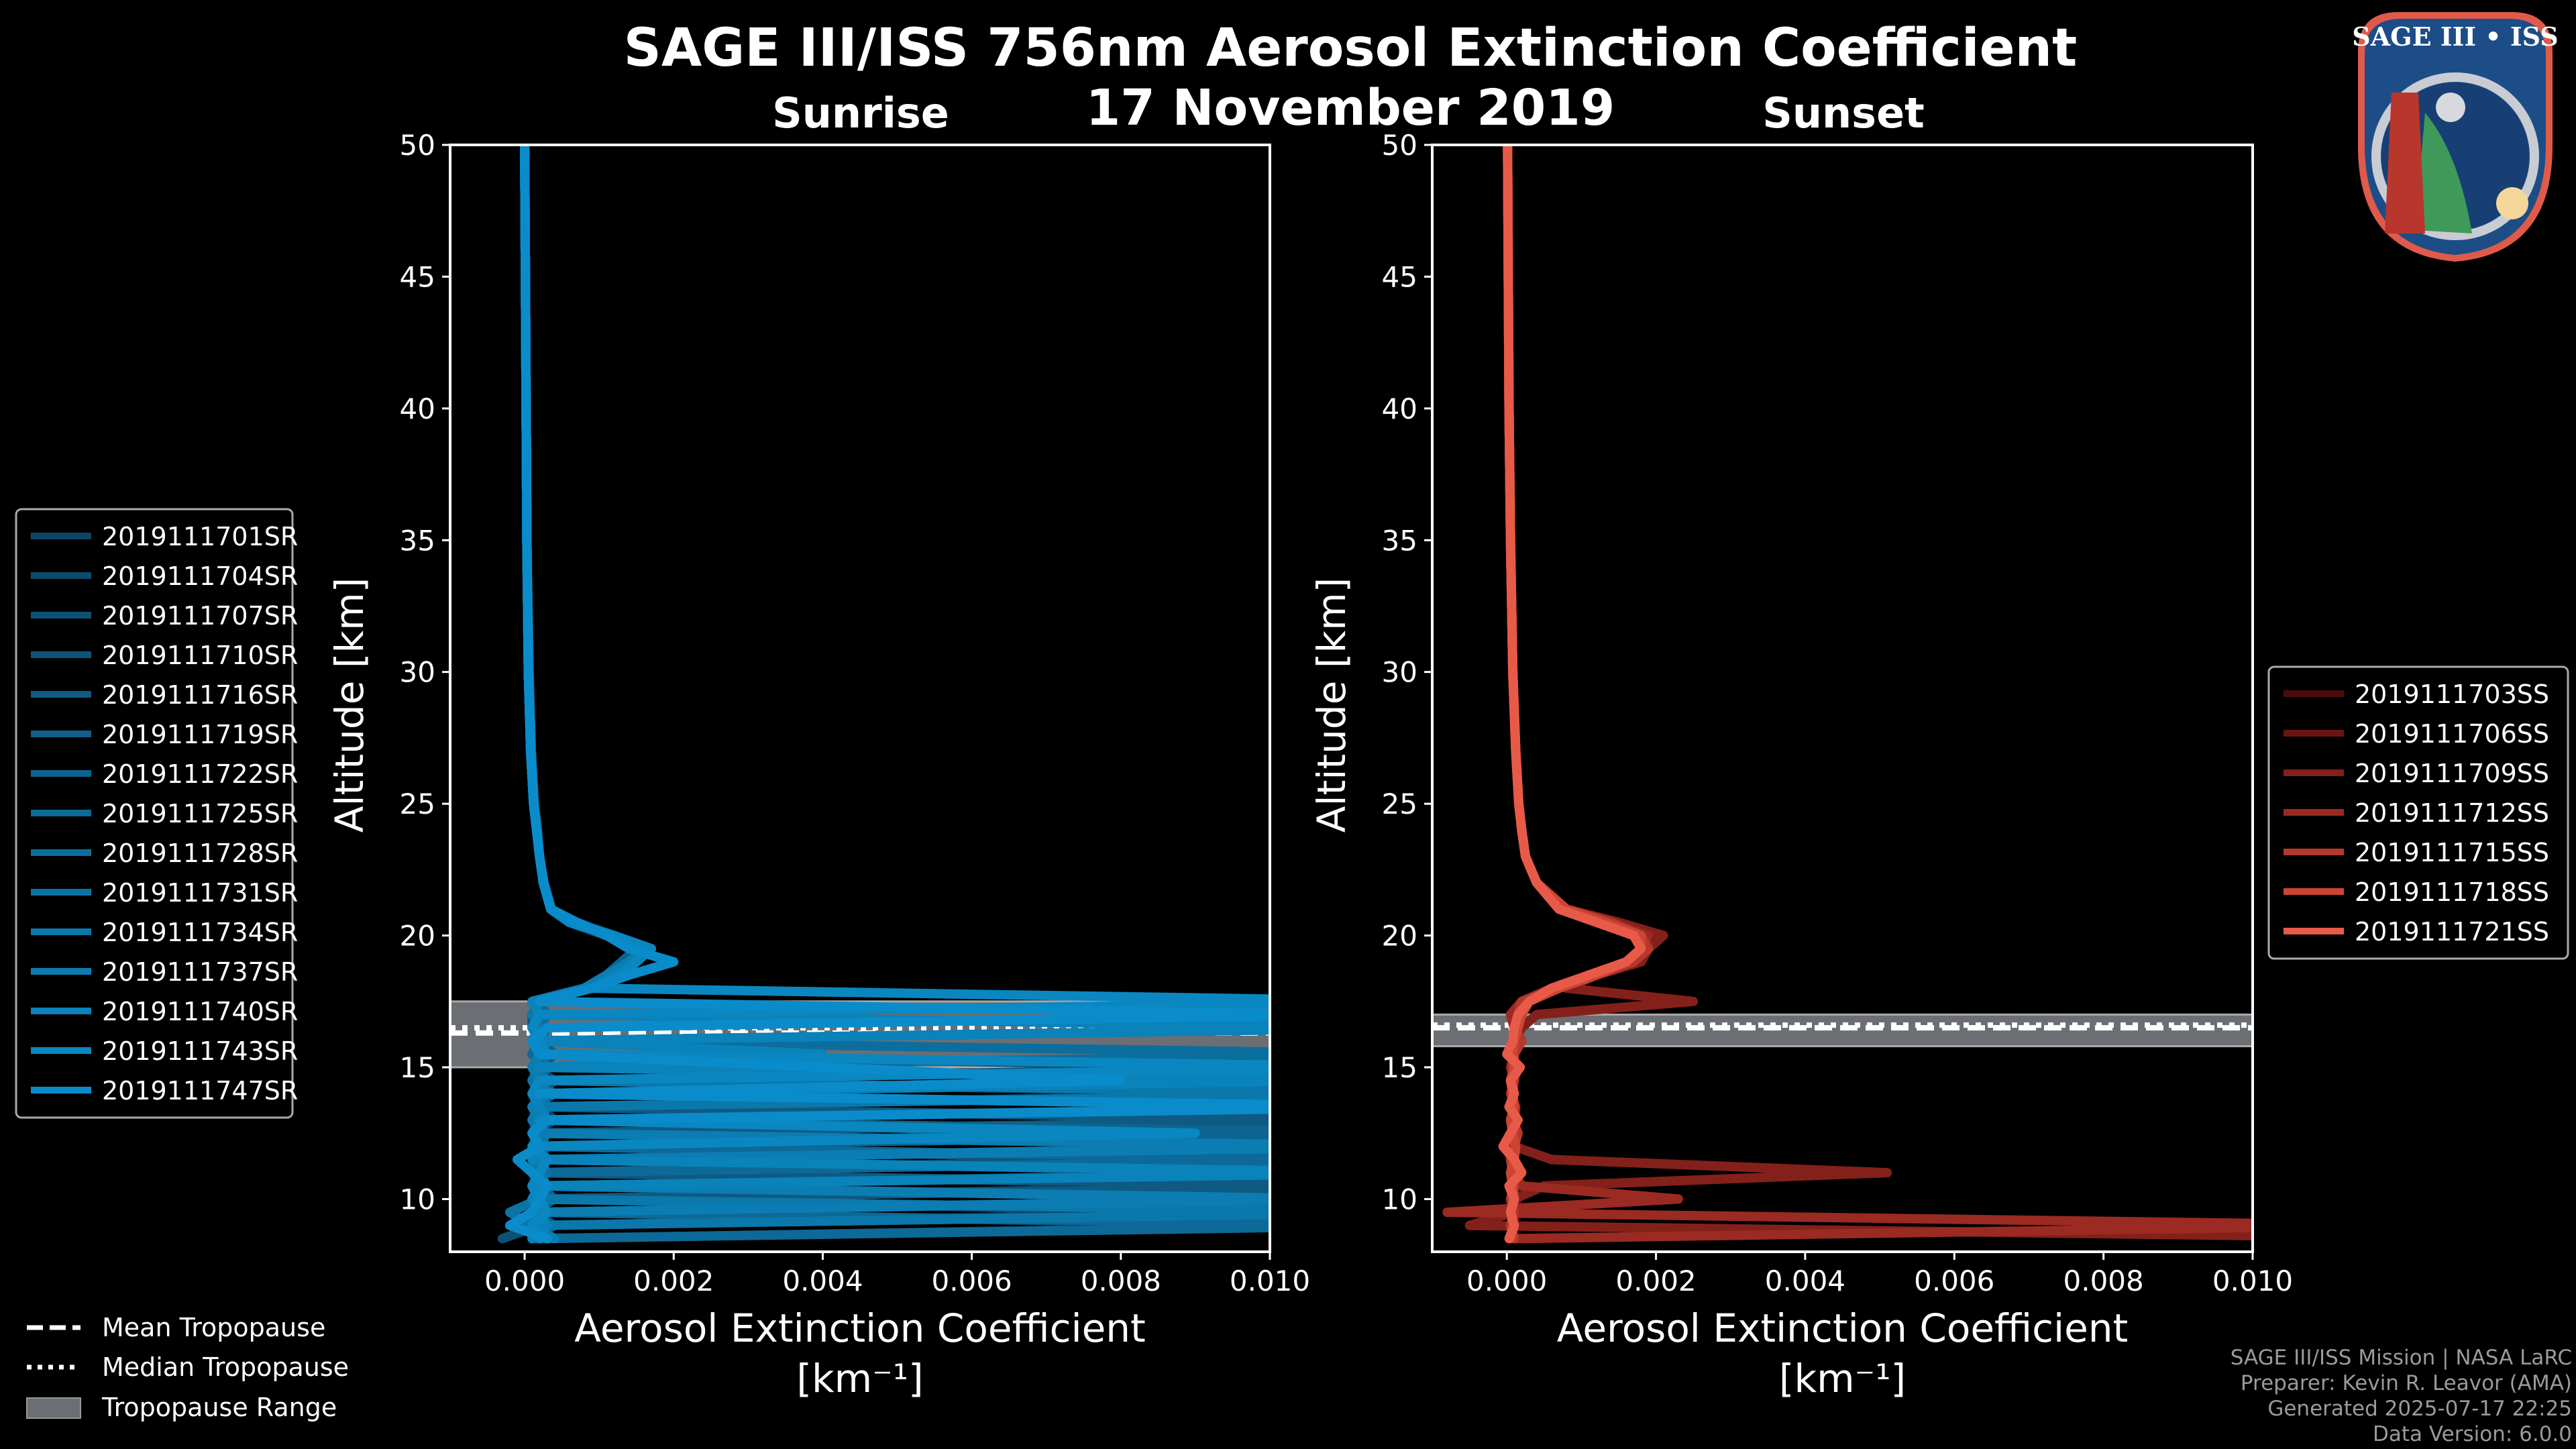  What do you see at coordinates (2452, 813) in the screenshot?
I see `legend-label: 2019111712SS` at bounding box center [2452, 813].